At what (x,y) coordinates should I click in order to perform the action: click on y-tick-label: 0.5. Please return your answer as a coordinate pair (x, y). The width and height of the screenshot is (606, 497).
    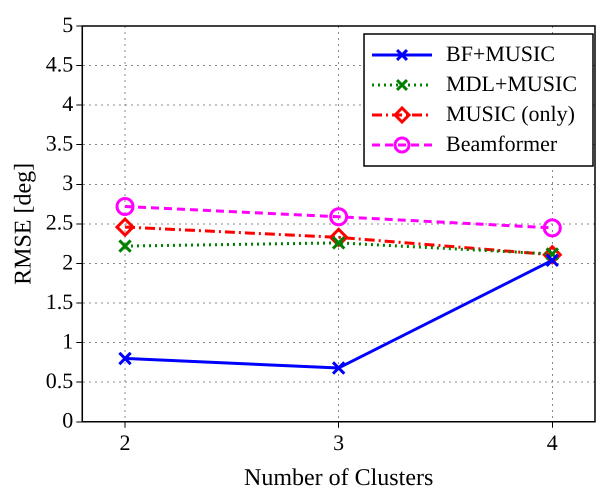
    Looking at the image, I should click on (60, 380).